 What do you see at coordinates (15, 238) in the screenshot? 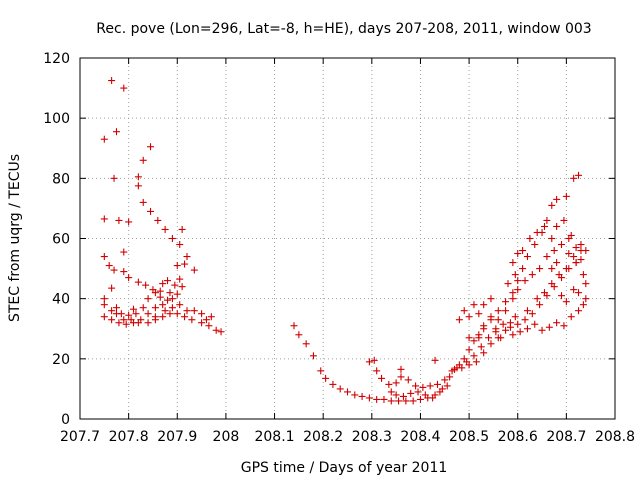
I see `y-axis-label: STEC from uqrg / TECUs` at bounding box center [15, 238].